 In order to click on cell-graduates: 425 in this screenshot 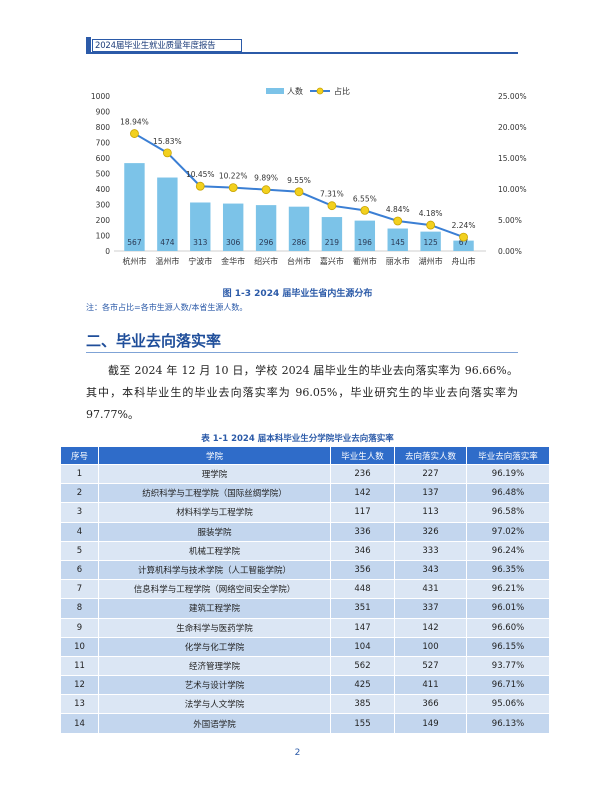, I will do `click(362, 685)`.